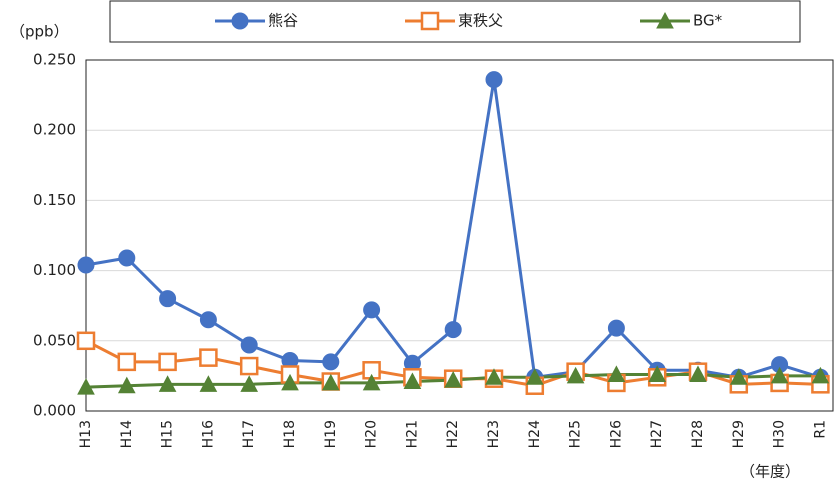 This screenshot has width=835, height=488. What do you see at coordinates (480, 21) in the screenshot?
I see `legend-label: 東秩父` at bounding box center [480, 21].